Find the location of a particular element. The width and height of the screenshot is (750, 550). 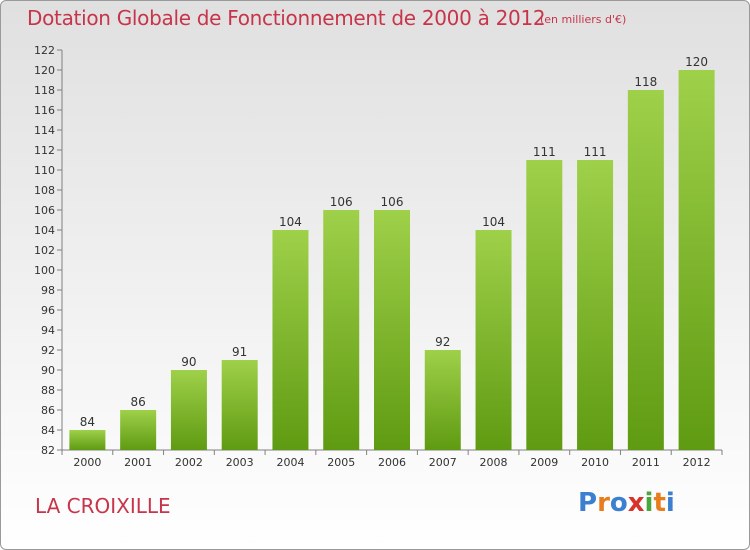

data-label: 86 is located at coordinates (138, 402).